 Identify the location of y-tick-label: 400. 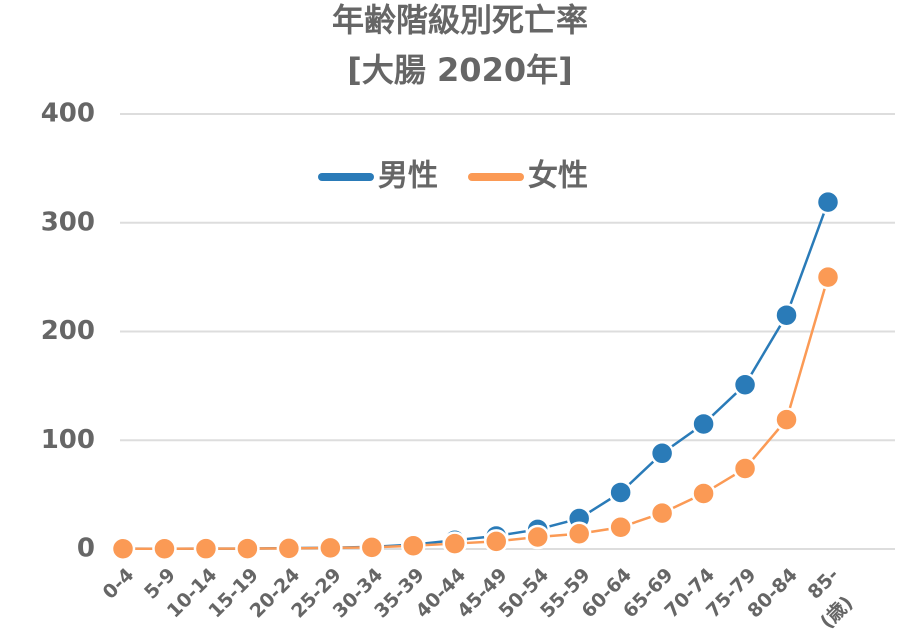
(68, 114).